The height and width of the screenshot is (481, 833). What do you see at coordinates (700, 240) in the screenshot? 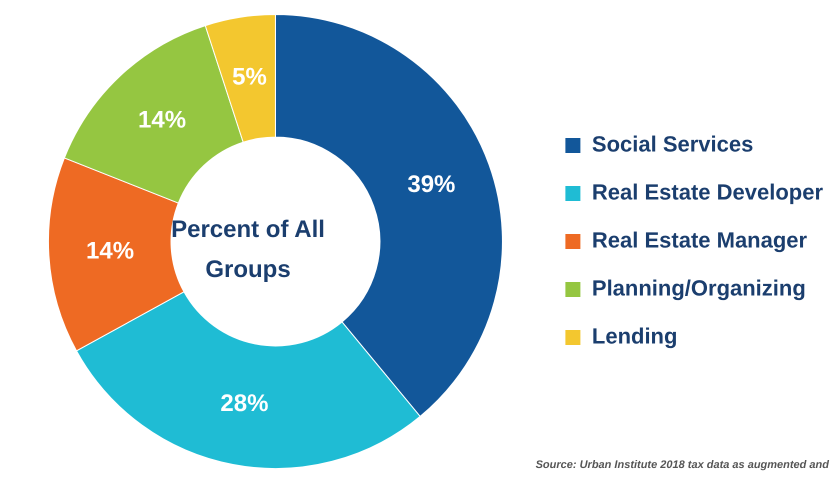
I see `legend-label: Real Estate Manager` at bounding box center [700, 240].